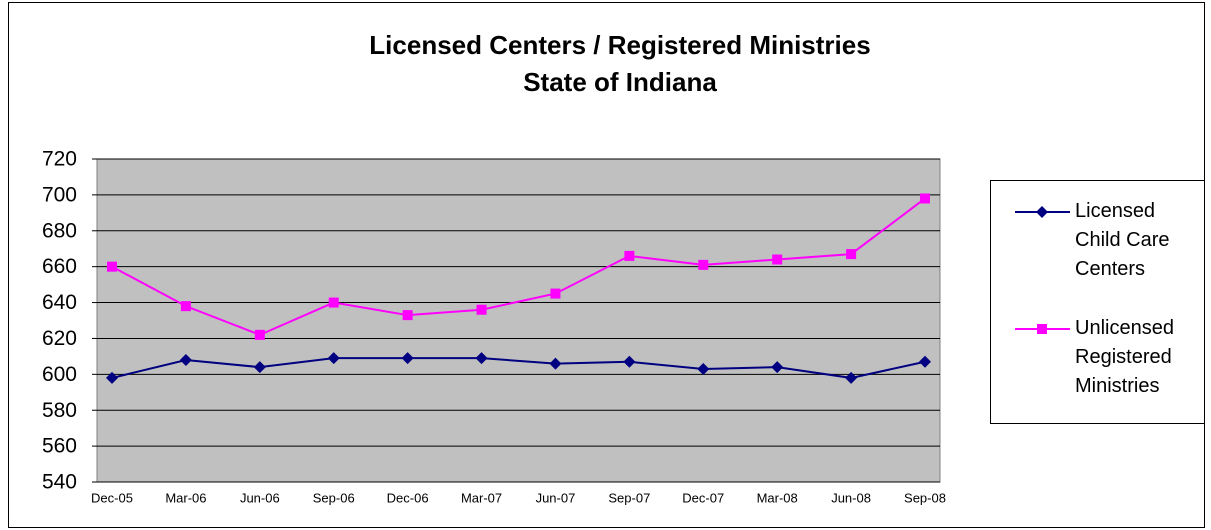  Describe the element at coordinates (925, 497) in the screenshot. I see `x-tick-label: Sep-08` at that location.